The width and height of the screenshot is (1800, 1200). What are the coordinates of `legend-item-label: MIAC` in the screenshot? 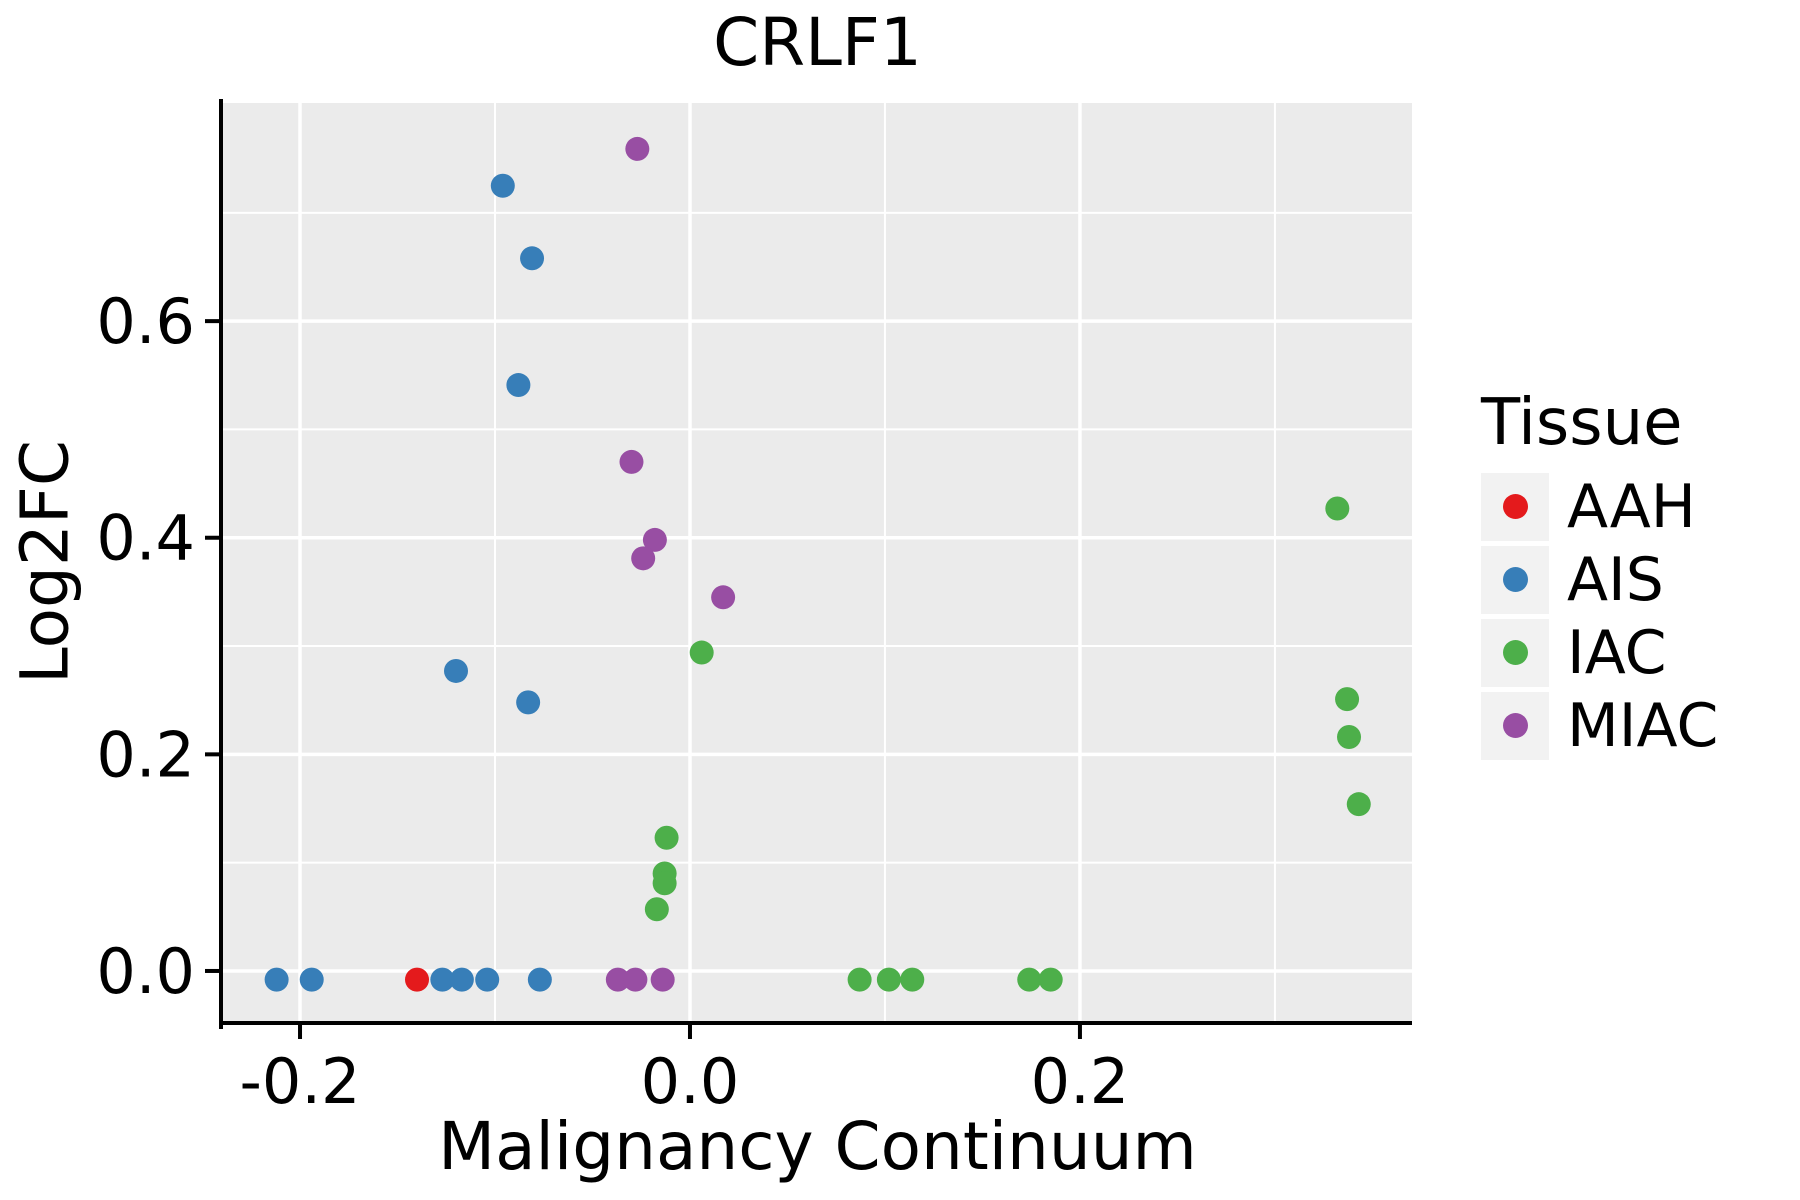 It's located at (1643, 725).